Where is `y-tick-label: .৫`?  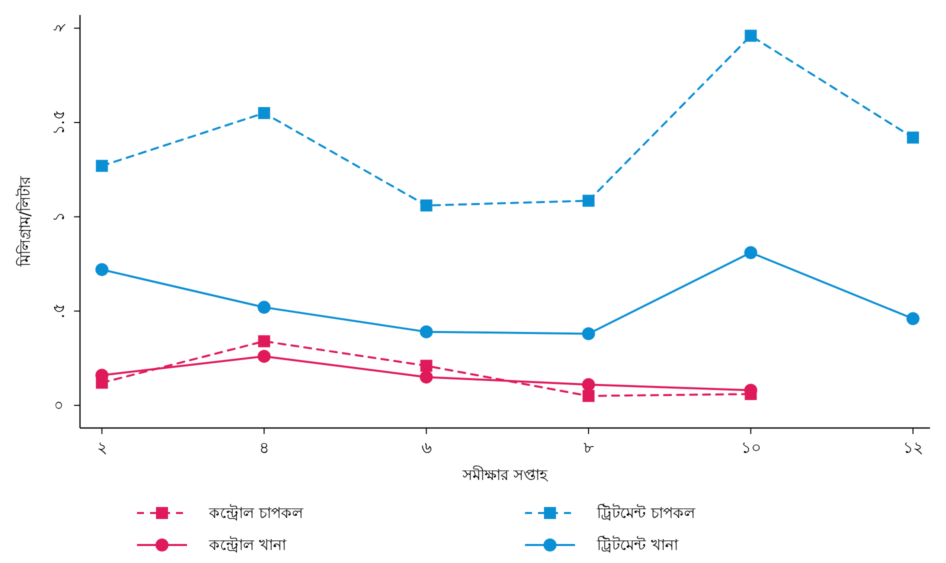 y-tick-label: .৫ is located at coordinates (58, 311).